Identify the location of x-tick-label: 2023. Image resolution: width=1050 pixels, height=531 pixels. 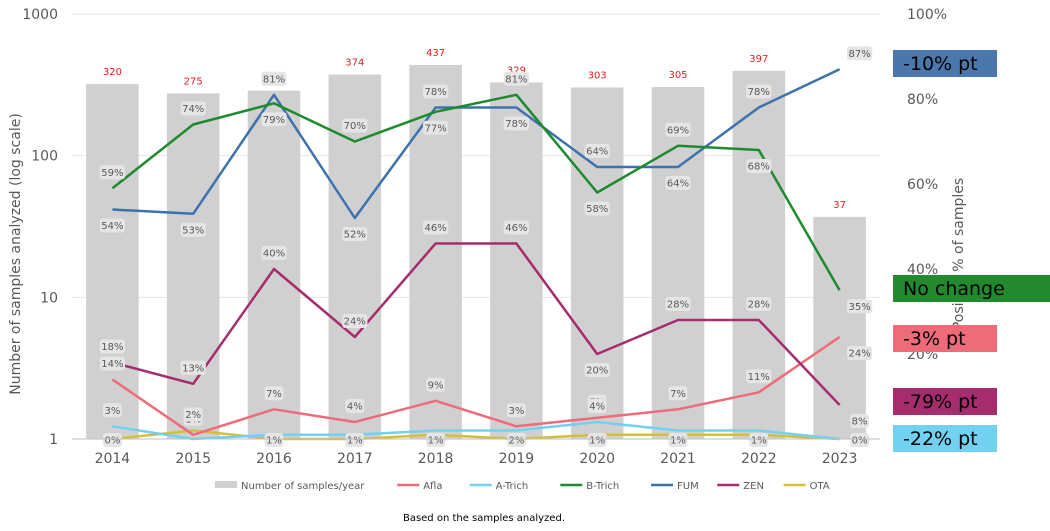
(840, 459).